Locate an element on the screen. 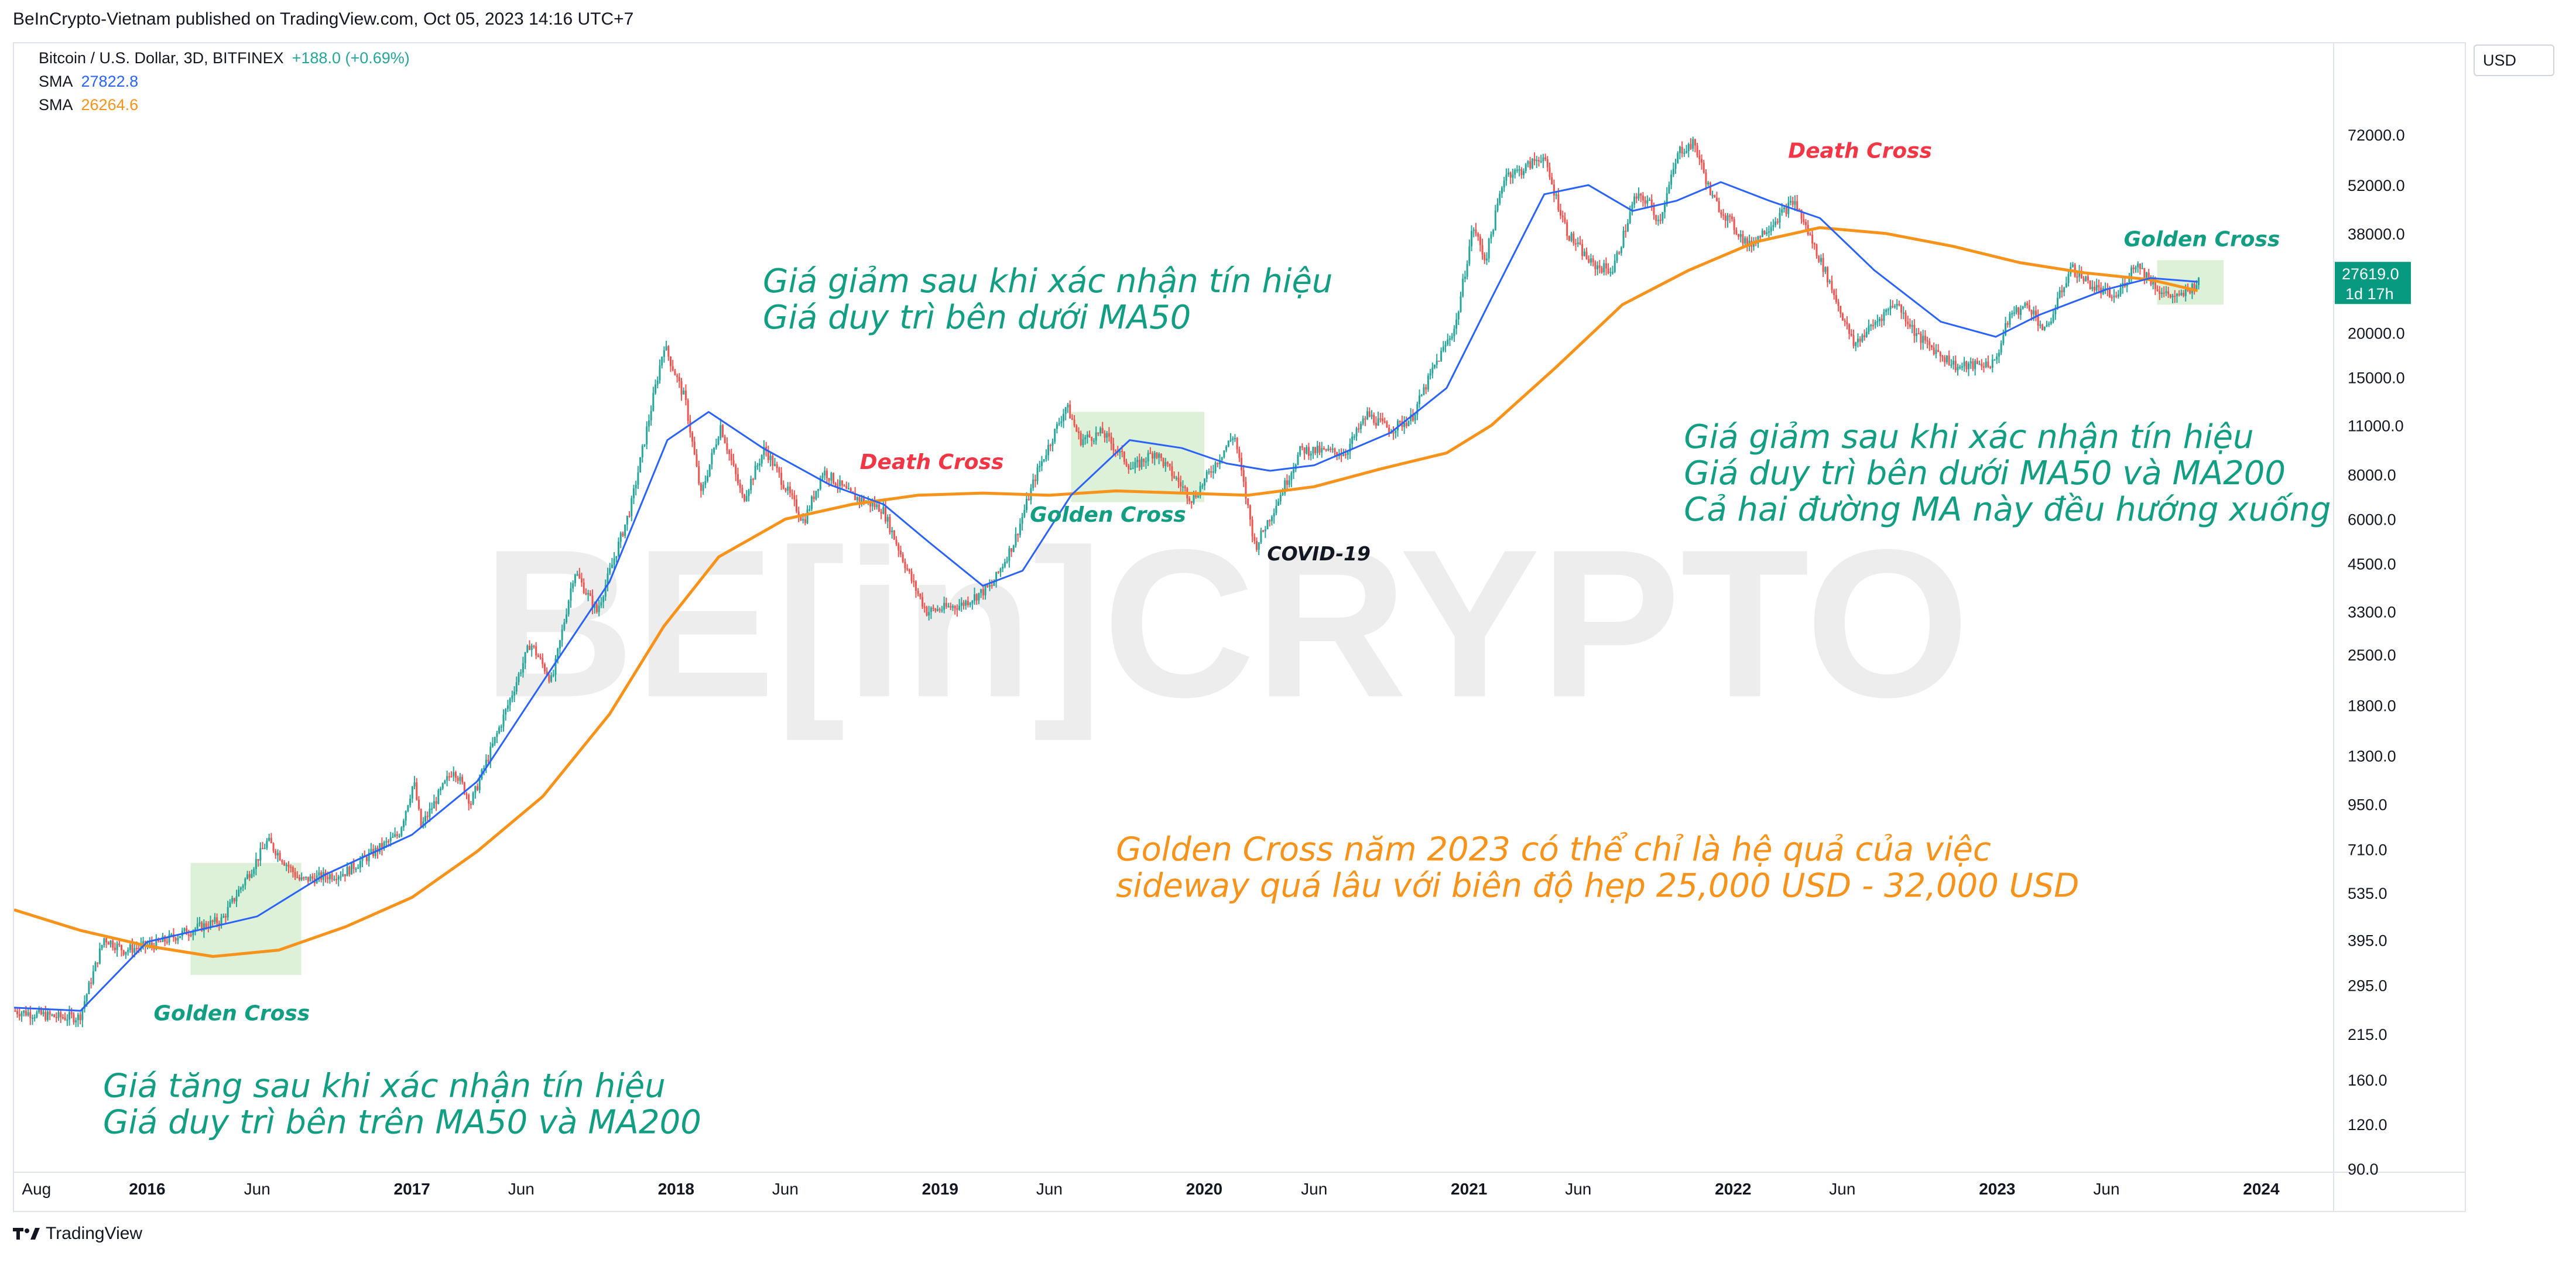 The width and height of the screenshot is (2576, 1263). price-tick-label: 38000.0 is located at coordinates (2376, 234).